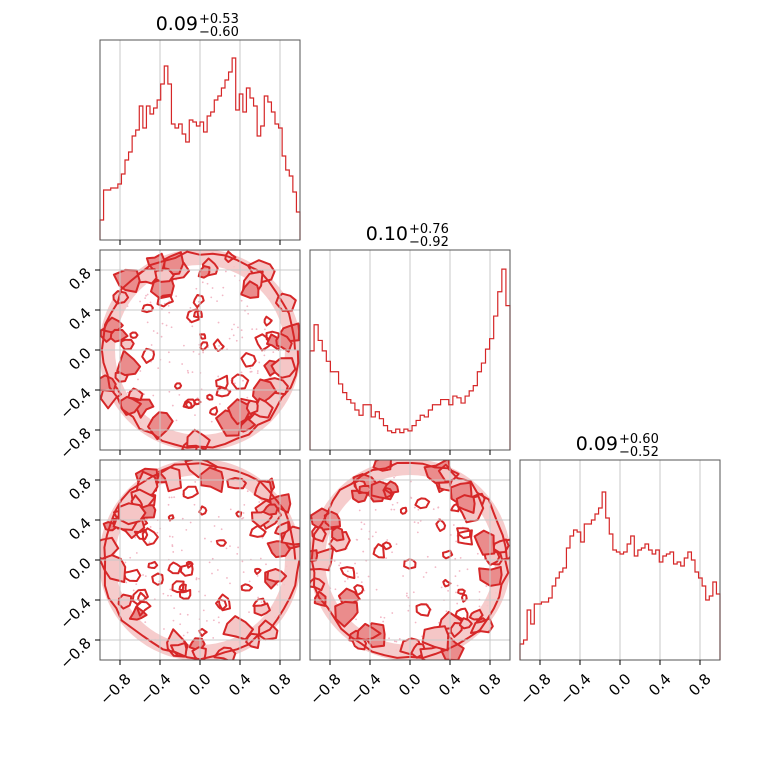  What do you see at coordinates (75, 403) in the screenshot?
I see `y-tick-label: −0.4` at bounding box center [75, 403].